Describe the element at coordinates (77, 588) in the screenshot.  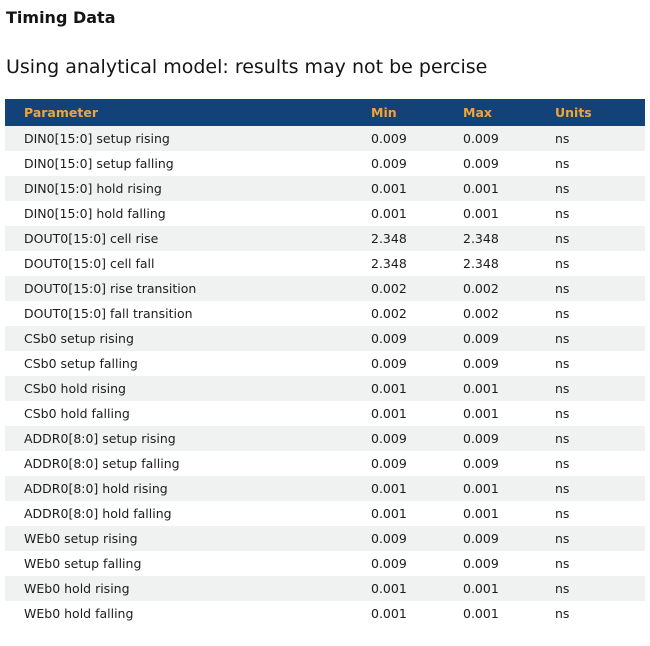
I see `cell-parameter: WEb0 hold rising` at that location.